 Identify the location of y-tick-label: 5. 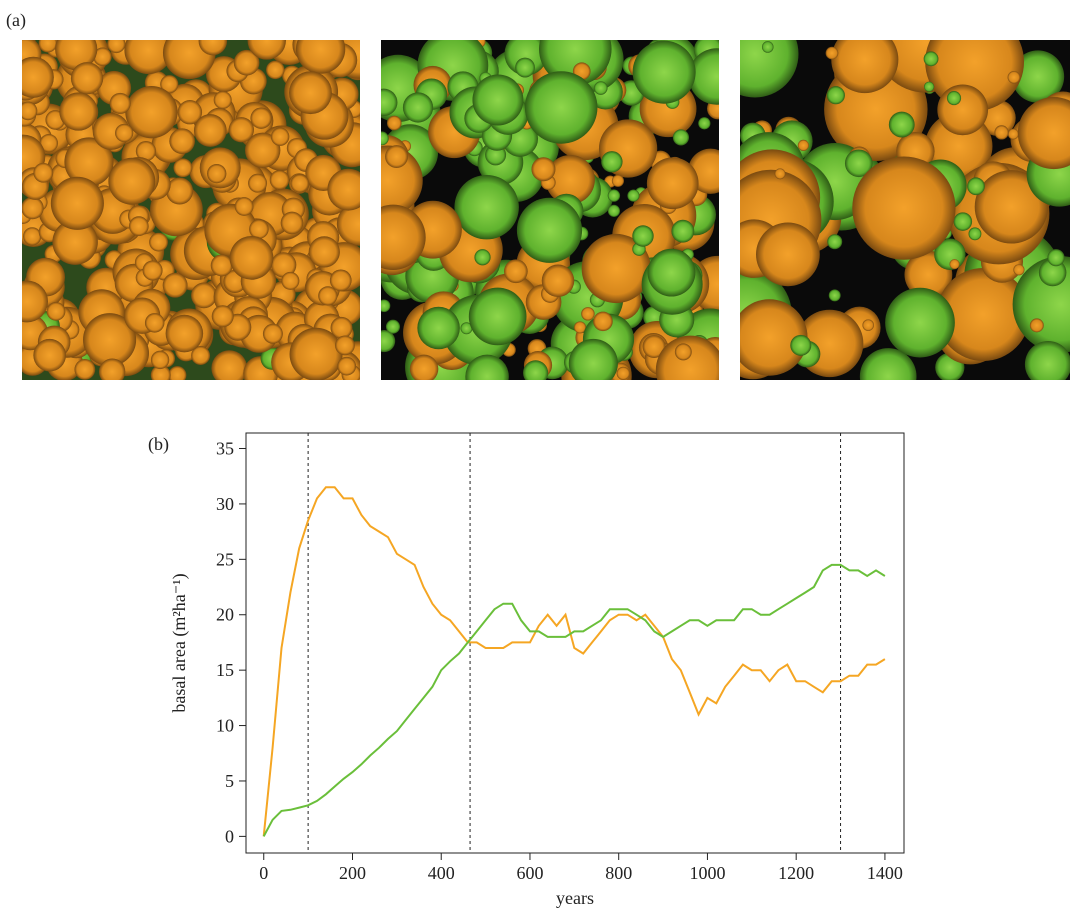
(229, 781).